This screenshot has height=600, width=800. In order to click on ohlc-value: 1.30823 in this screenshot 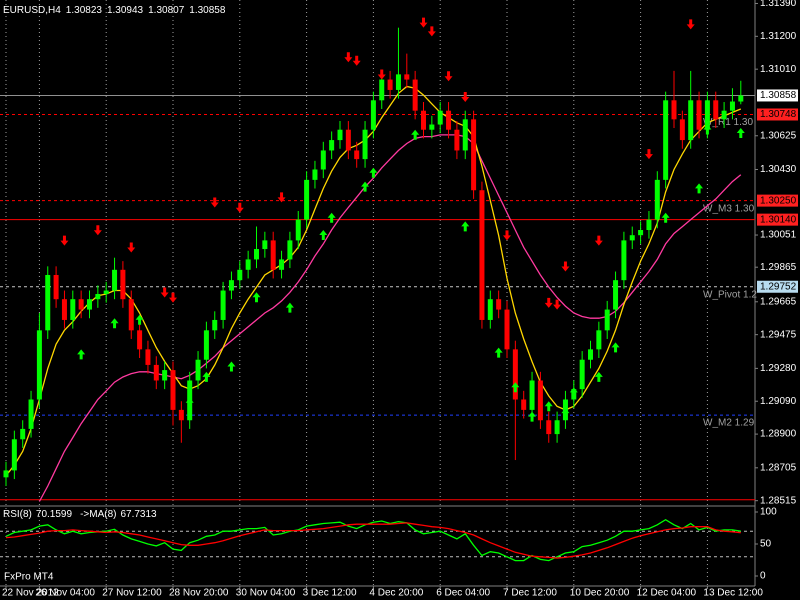, I will do `click(84, 10)`.